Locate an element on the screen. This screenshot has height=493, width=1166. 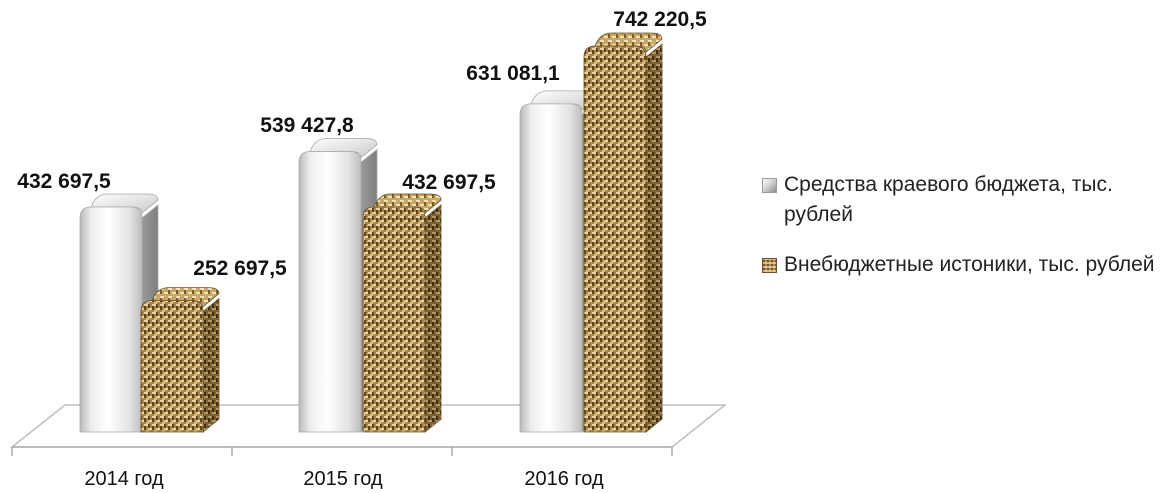
legend-item-extrabudgetary: Внебюджетные истоники, тыс. рублей is located at coordinates (960, 265).